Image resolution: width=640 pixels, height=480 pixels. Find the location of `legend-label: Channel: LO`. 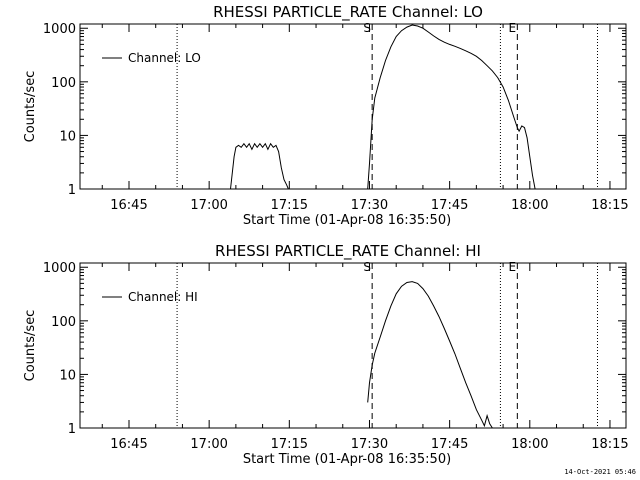

legend-label: Channel: LO is located at coordinates (164, 58).